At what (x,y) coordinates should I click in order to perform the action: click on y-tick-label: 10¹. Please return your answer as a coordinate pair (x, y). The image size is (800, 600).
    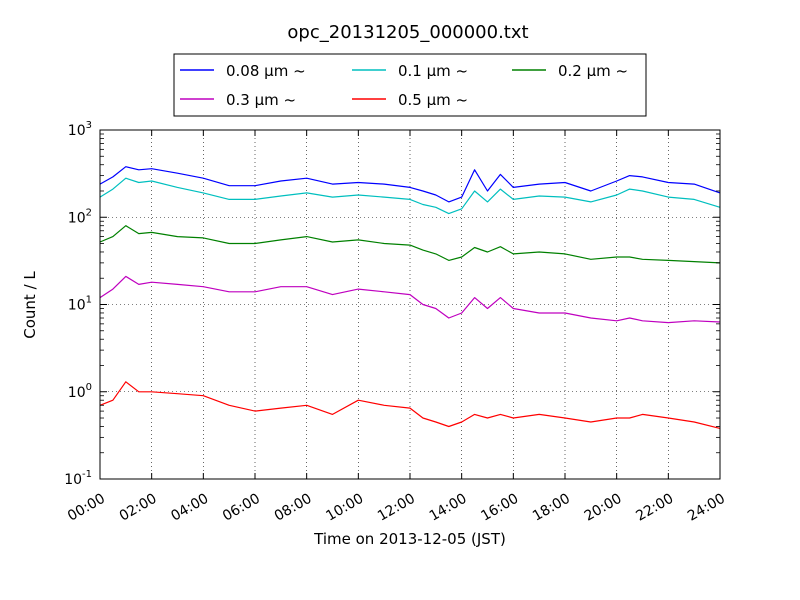
    Looking at the image, I should click on (80, 304).